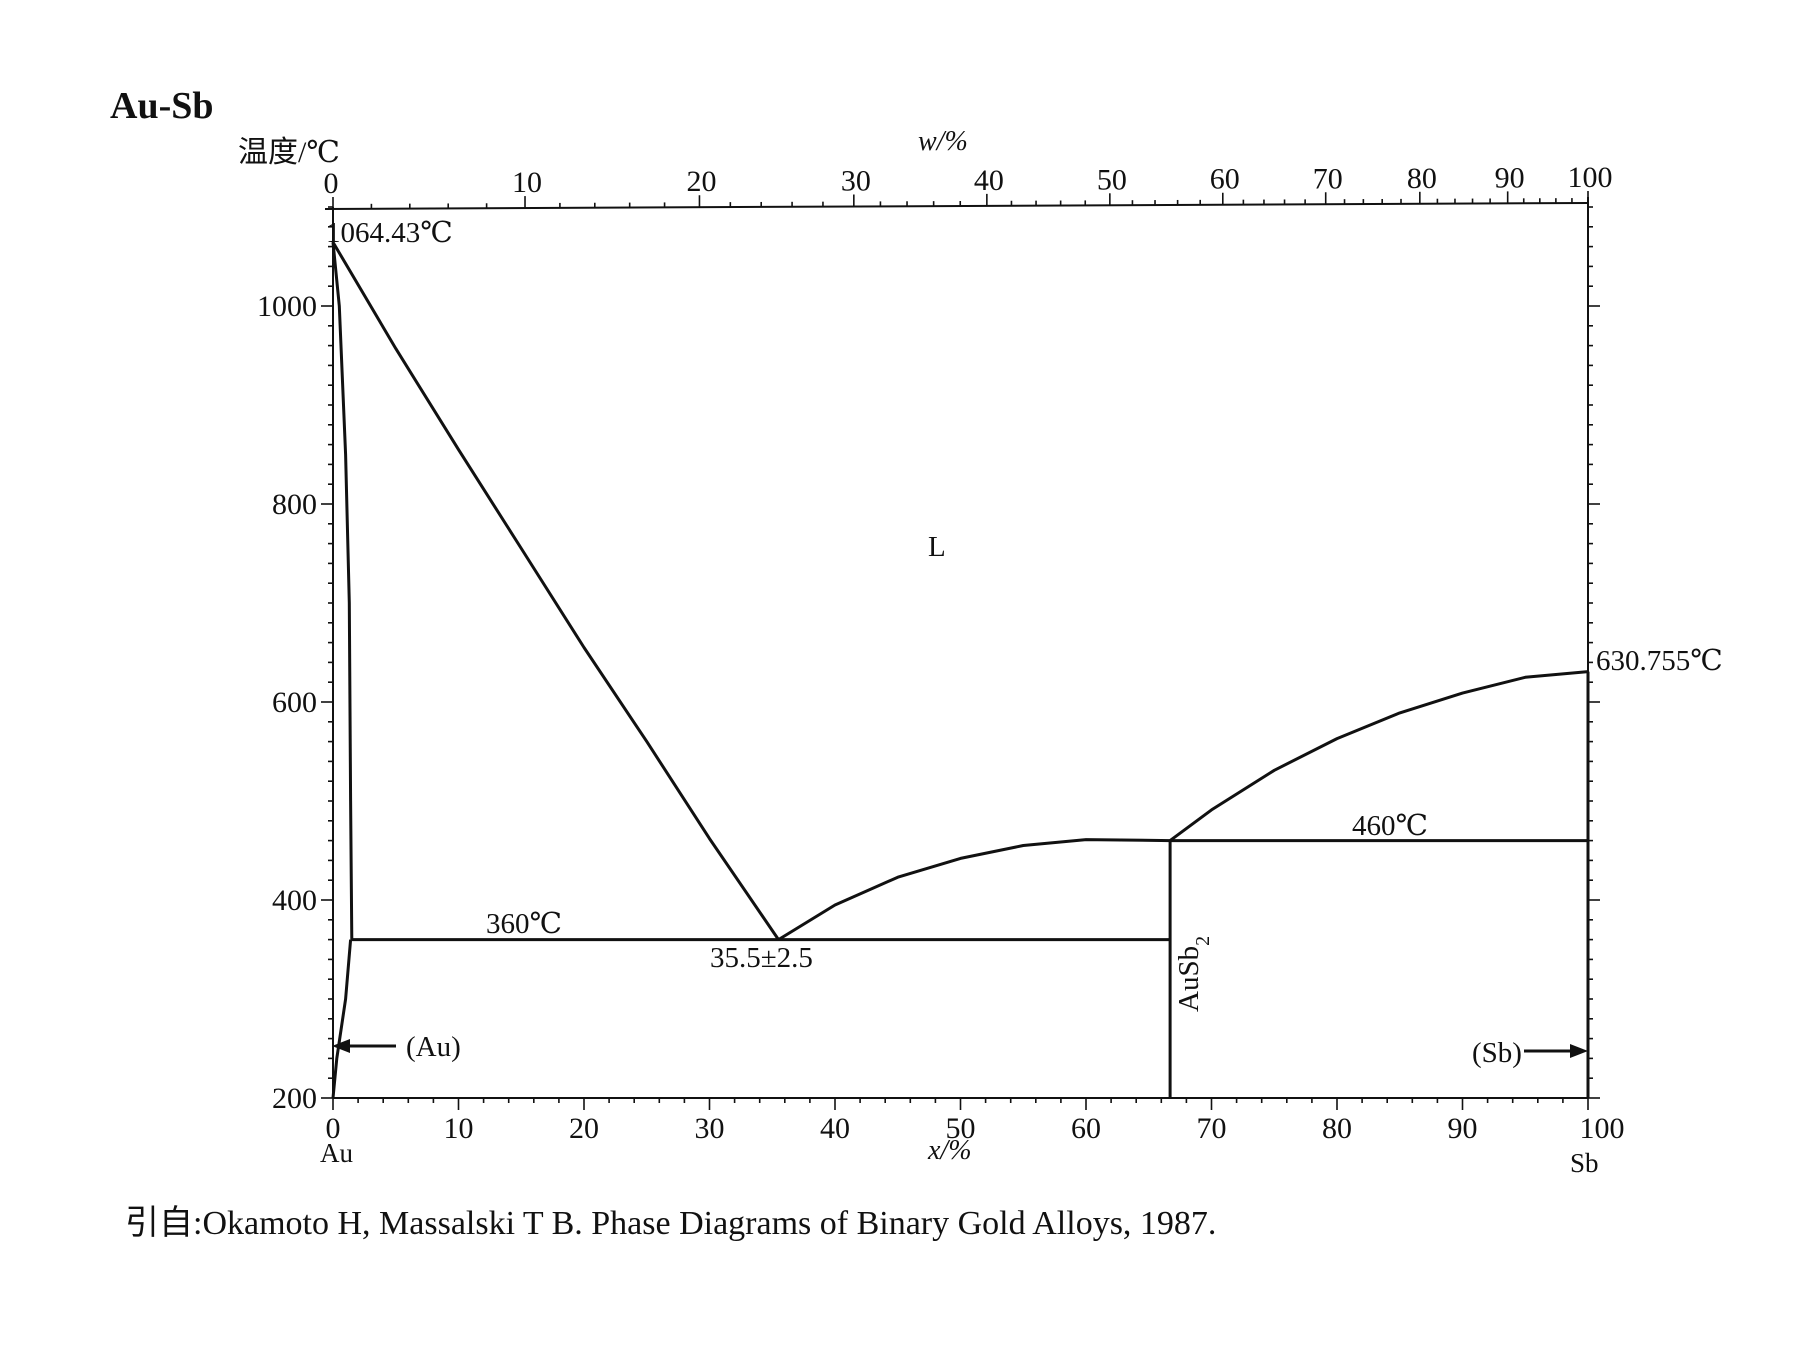 The width and height of the screenshot is (1795, 1346). What do you see at coordinates (701, 181) in the screenshot?
I see `x-top-tick-label: 20` at bounding box center [701, 181].